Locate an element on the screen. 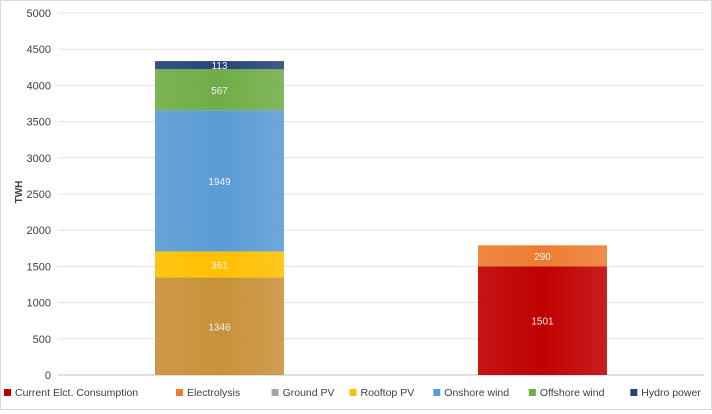  data-label-onshore-wind: 1949 is located at coordinates (219, 182).